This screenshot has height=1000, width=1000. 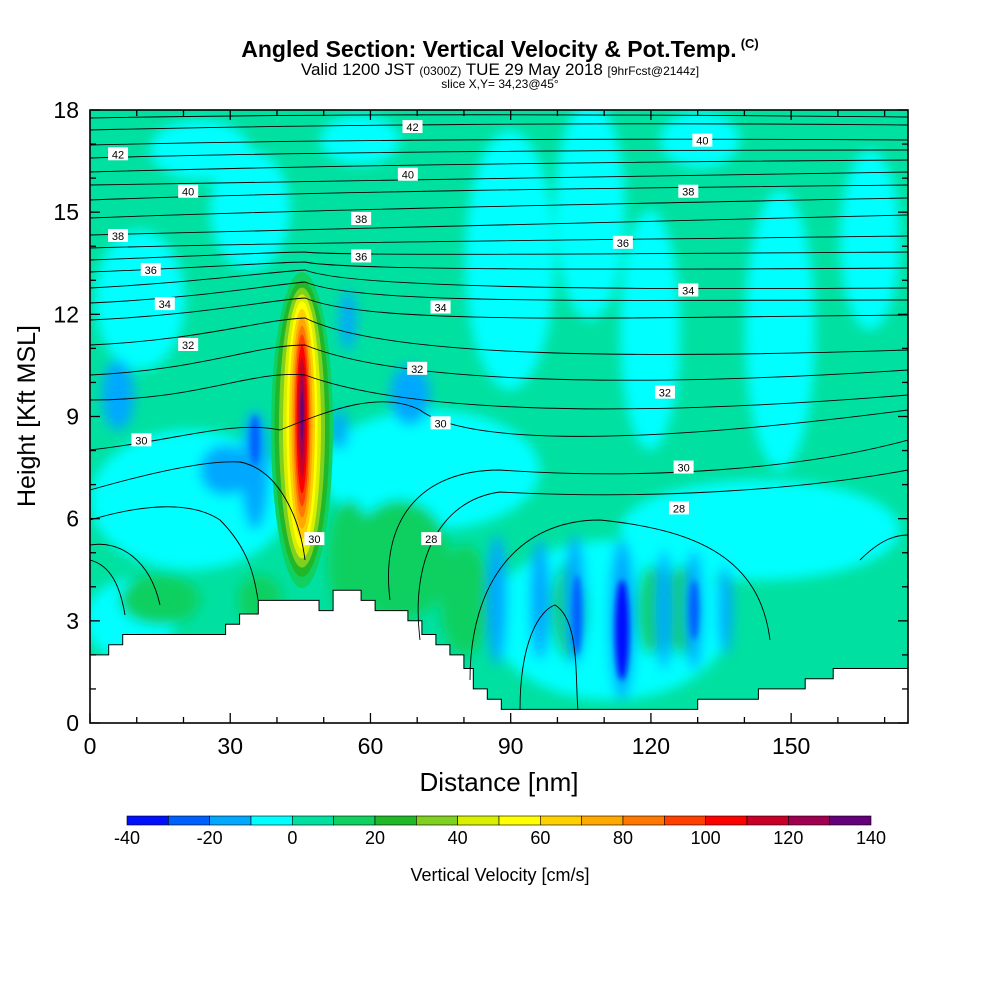 What do you see at coordinates (499, 875) in the screenshot?
I see `colorbar-title: Vertical Velocity [cm/s]` at bounding box center [499, 875].